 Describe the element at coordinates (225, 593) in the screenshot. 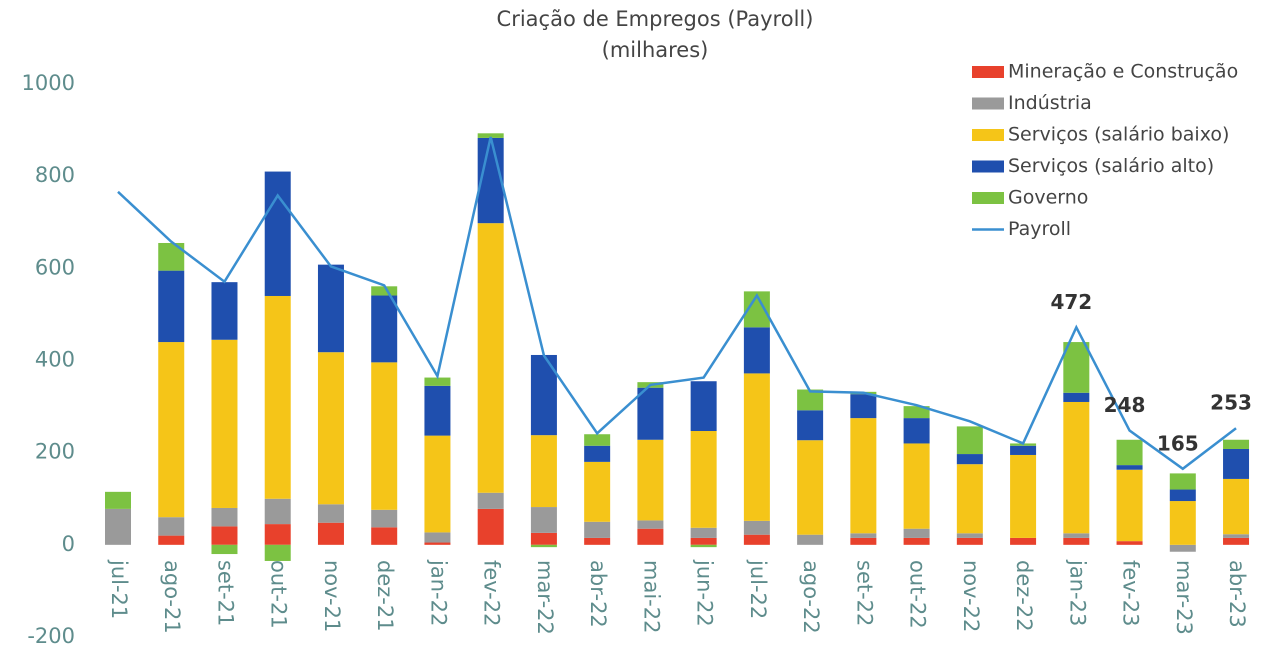

I see `x-tick-label: set-21` at that location.